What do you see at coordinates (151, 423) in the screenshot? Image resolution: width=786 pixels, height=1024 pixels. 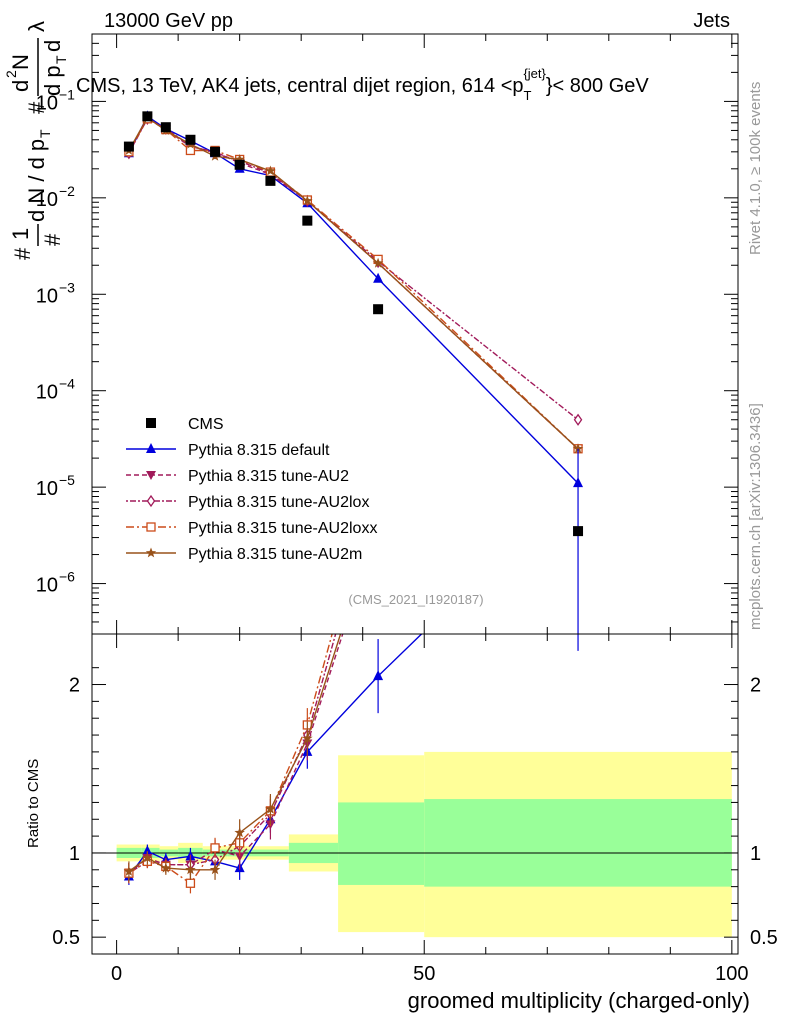 I see `legend-cms-marker` at bounding box center [151, 423].